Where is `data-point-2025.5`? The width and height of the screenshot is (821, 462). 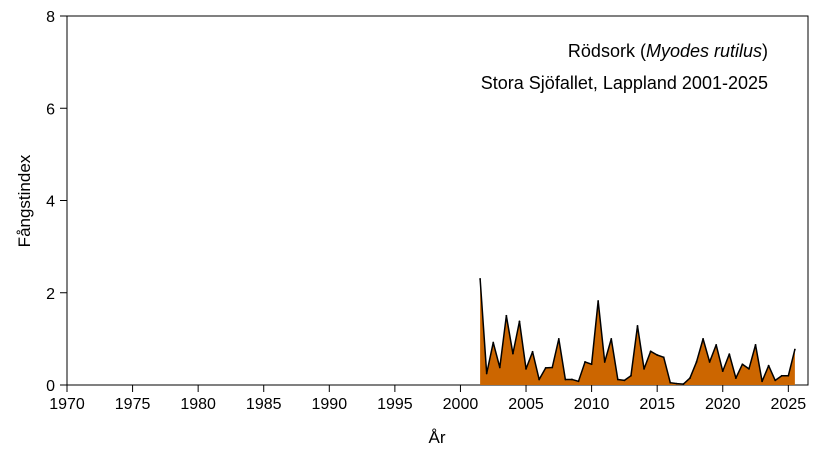 data-point-2025.5 is located at coordinates (794, 349).